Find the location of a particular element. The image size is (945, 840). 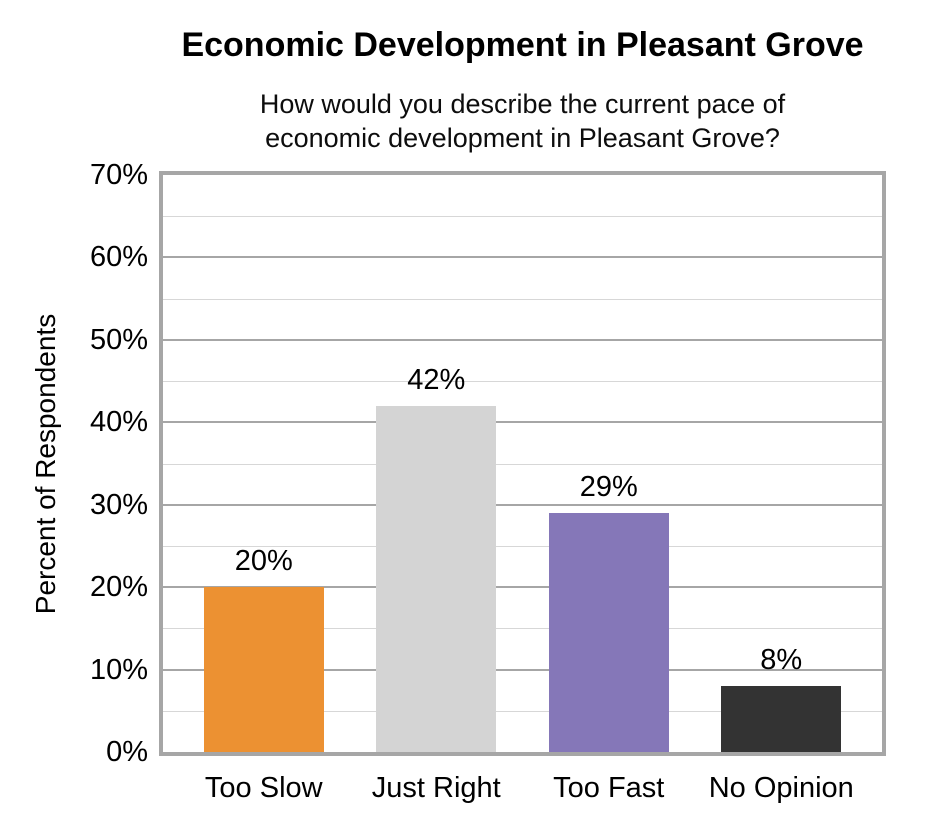

bar-value-label-too-slow: 20% is located at coordinates (263, 561).